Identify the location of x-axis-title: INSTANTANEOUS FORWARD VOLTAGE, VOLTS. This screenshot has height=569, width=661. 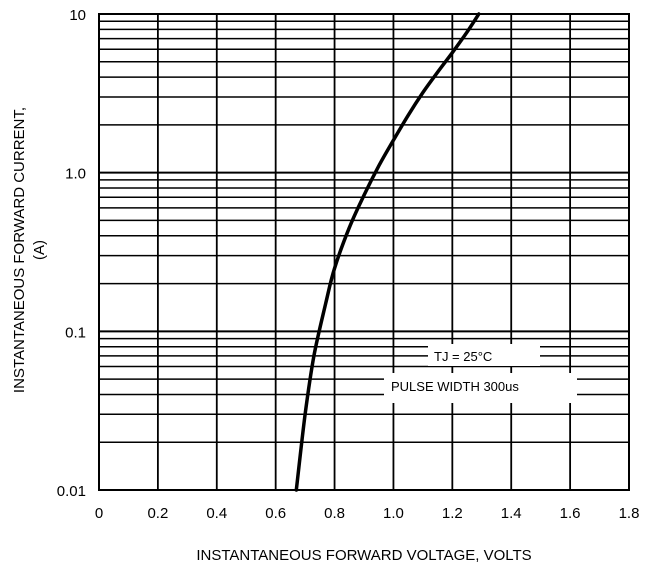
(363, 555).